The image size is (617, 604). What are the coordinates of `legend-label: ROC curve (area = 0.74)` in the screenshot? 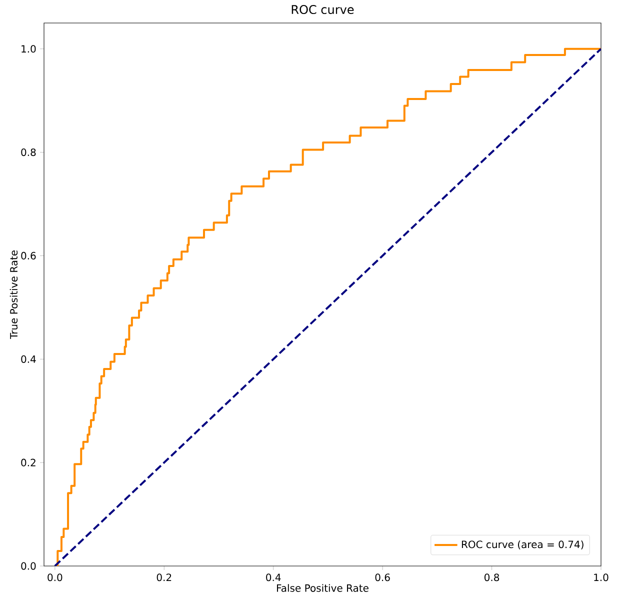 It's located at (523, 545).